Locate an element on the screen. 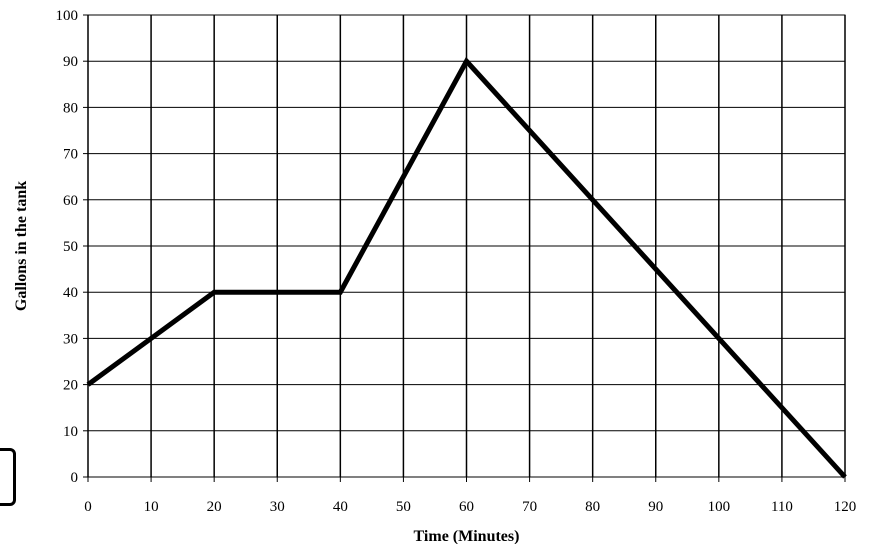 Image resolution: width=873 pixels, height=544 pixels. y-tick-label-70: 70 is located at coordinates (70, 155).